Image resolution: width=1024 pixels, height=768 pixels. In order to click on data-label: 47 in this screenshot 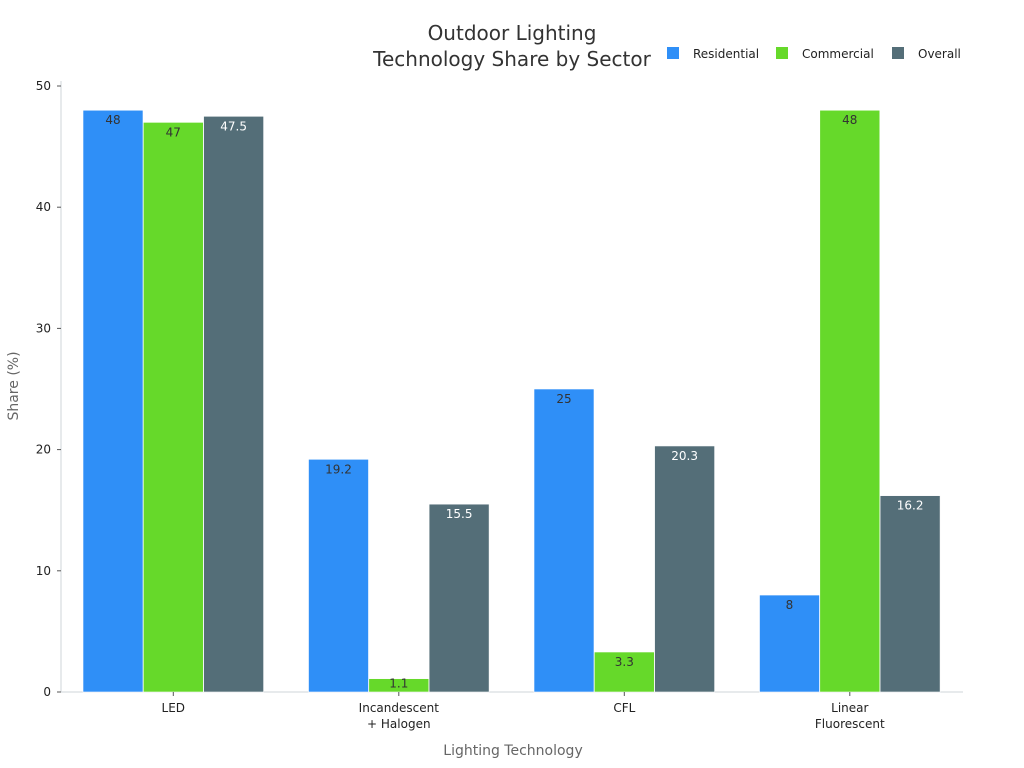, I will do `click(173, 132)`.